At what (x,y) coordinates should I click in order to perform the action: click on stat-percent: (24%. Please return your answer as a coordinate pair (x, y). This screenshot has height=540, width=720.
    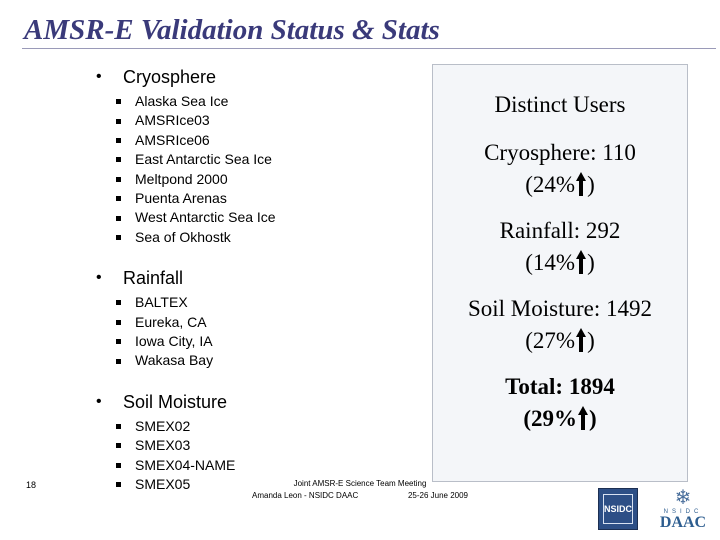
    Looking at the image, I should click on (550, 184).